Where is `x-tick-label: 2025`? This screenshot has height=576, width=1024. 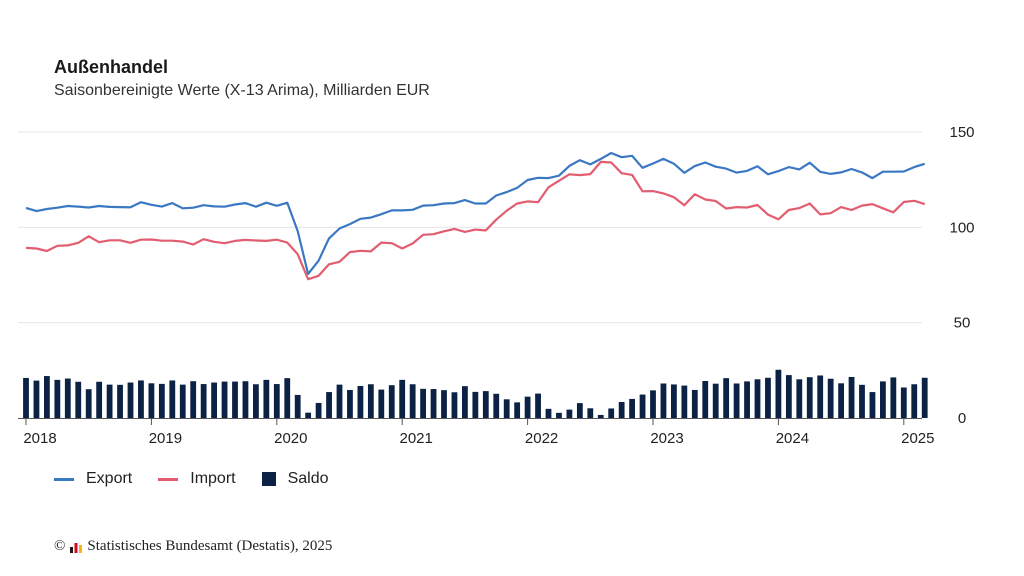
x-tick-label: 2025 is located at coordinates (917, 438).